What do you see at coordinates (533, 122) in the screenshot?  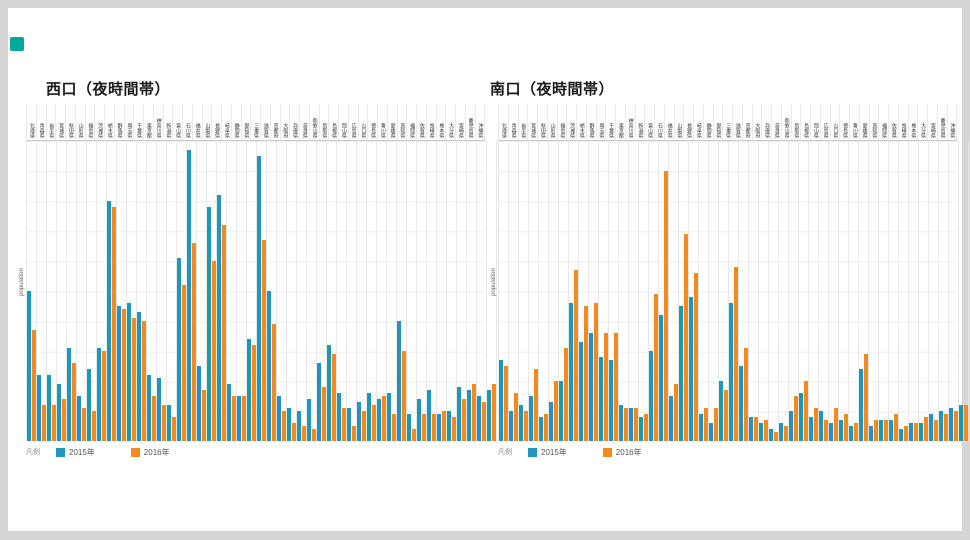 I see `category-label-cell: 宮城県` at bounding box center [533, 122].